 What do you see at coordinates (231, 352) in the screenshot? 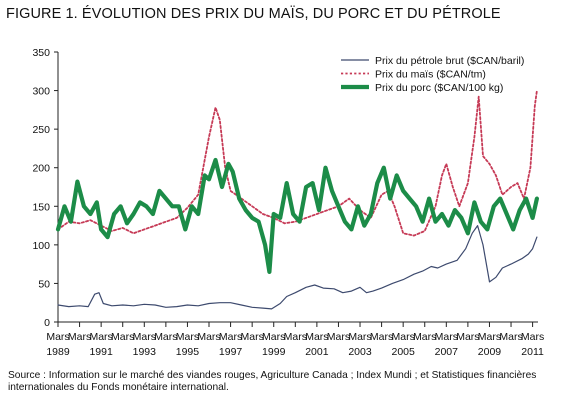
I see `x-tick-year-label: 1997` at bounding box center [231, 352].